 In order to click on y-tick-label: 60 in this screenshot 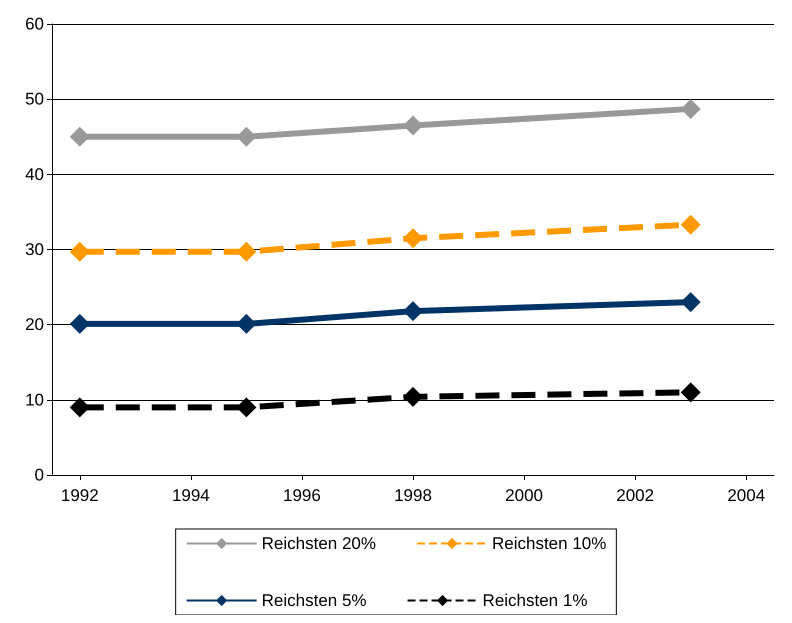, I will do `click(34, 24)`.